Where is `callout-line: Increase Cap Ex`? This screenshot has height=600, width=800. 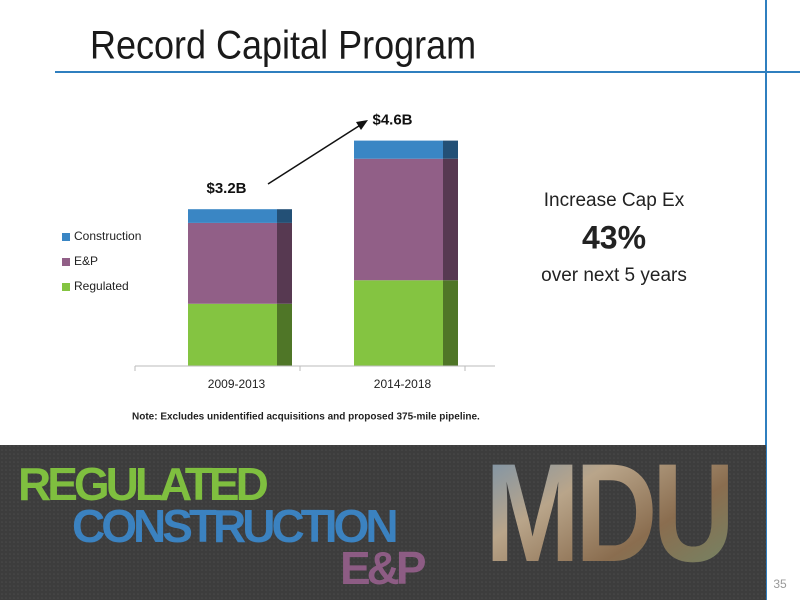 callout-line: Increase Cap Ex is located at coordinates (614, 200).